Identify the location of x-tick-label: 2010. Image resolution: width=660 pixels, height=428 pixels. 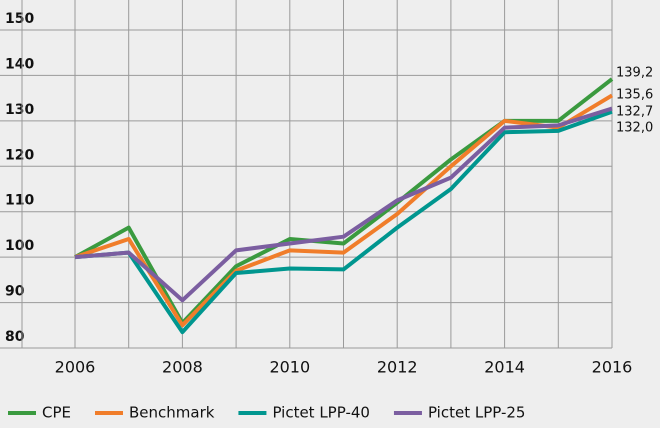
(289, 367).